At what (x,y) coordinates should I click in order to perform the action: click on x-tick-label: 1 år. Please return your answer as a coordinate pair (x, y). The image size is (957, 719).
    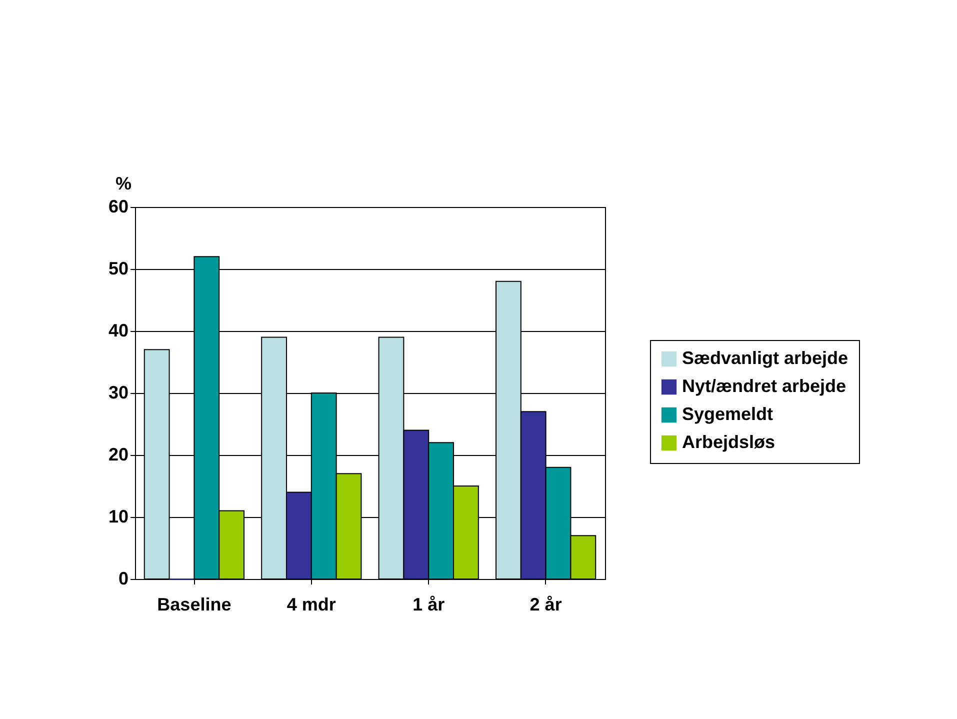
    Looking at the image, I should click on (428, 604).